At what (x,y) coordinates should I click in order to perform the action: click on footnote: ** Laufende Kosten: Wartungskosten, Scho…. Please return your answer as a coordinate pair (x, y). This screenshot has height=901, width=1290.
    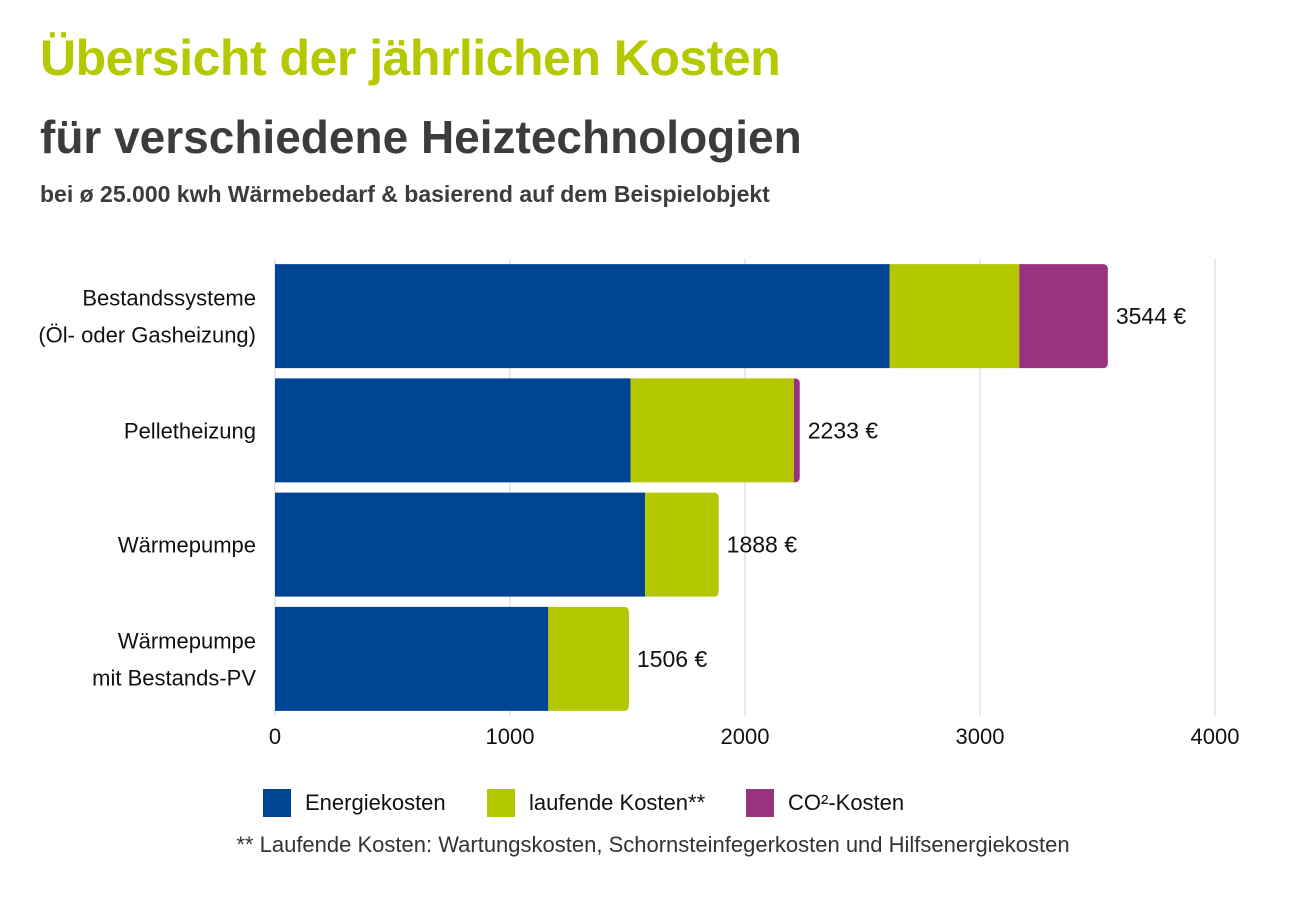
    Looking at the image, I should click on (653, 844).